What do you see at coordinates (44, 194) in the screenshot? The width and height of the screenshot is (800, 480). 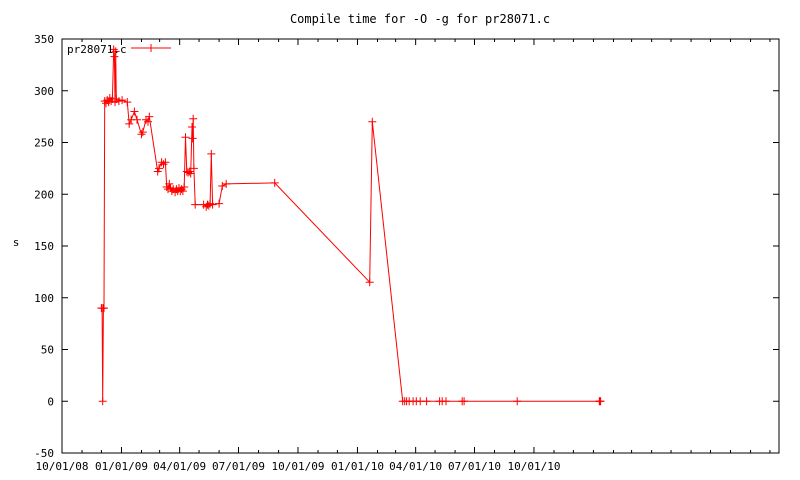 I see `y-tick-label: 200` at bounding box center [44, 194].